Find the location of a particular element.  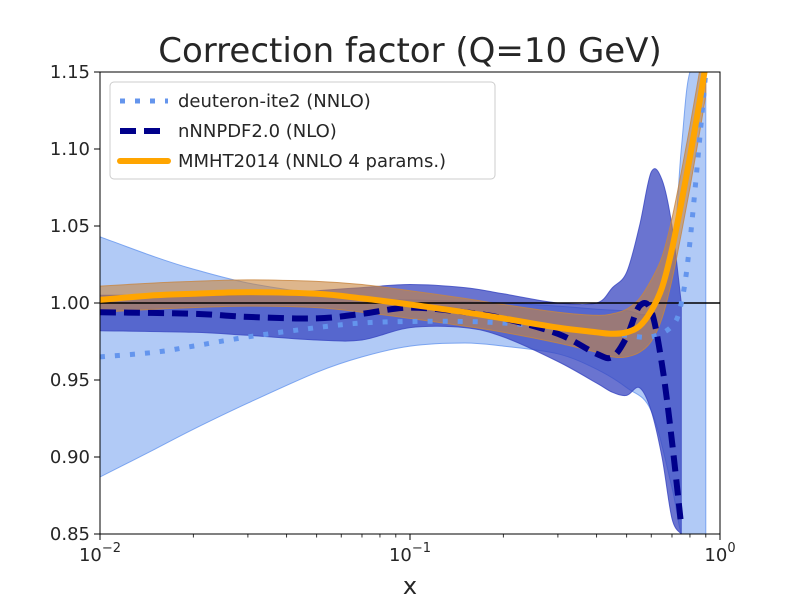

y-tick-label: 0.90 is located at coordinates (70, 457).